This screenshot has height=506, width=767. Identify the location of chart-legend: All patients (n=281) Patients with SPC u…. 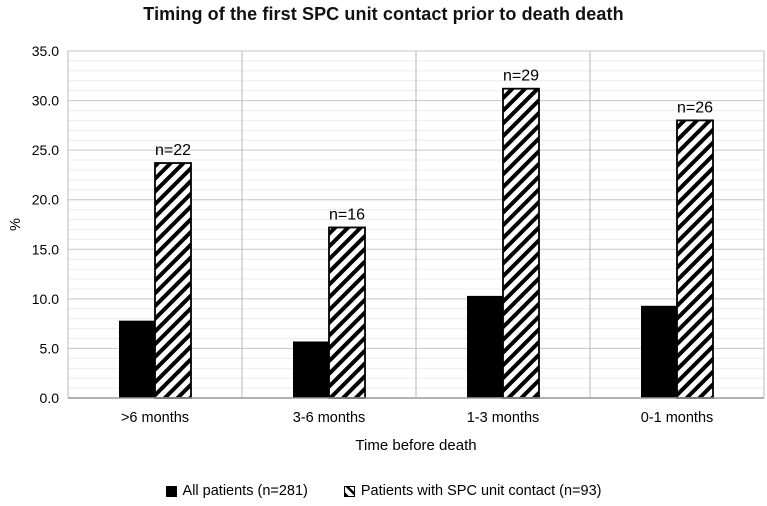
(383, 491).